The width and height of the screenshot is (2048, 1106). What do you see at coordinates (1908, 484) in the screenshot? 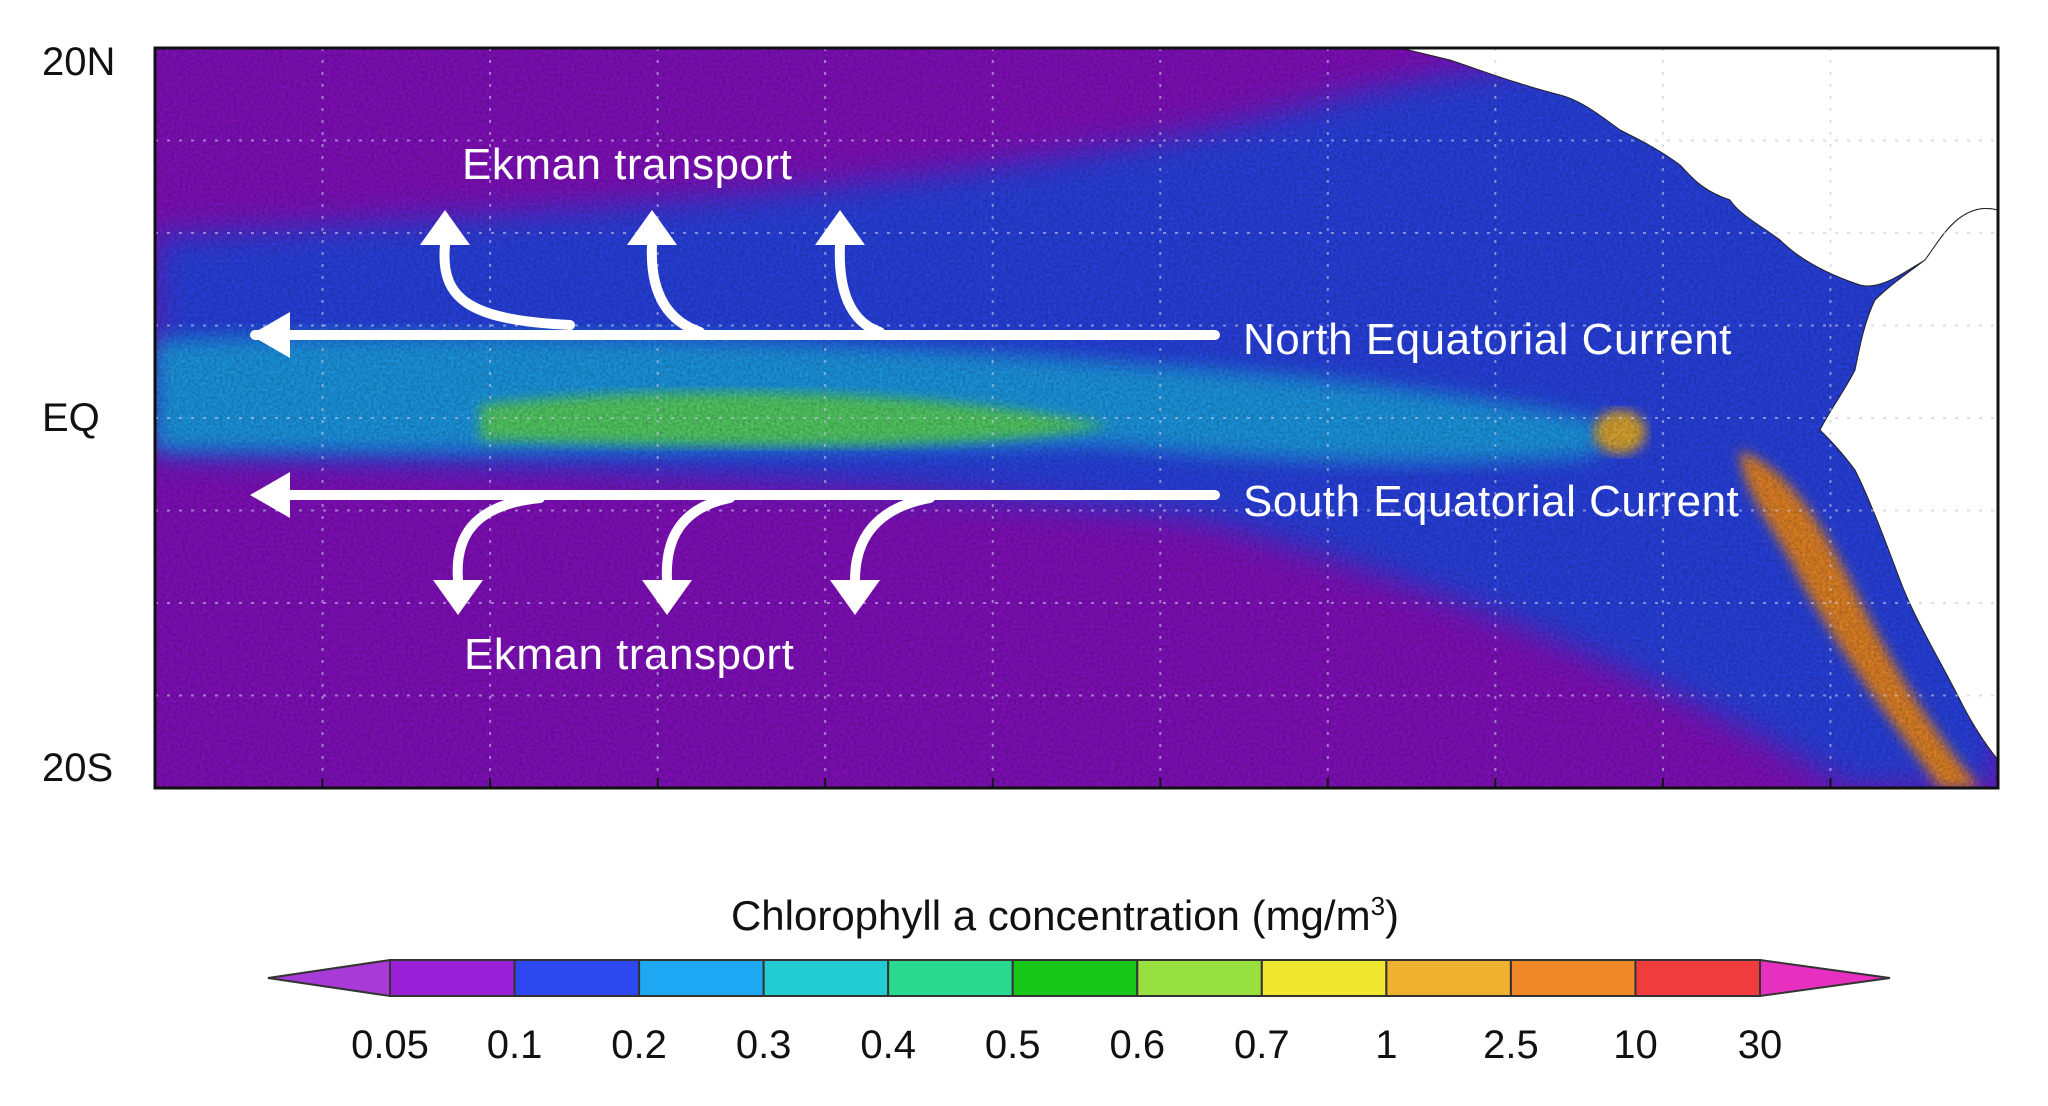
I see `land-south-america` at bounding box center [1908, 484].